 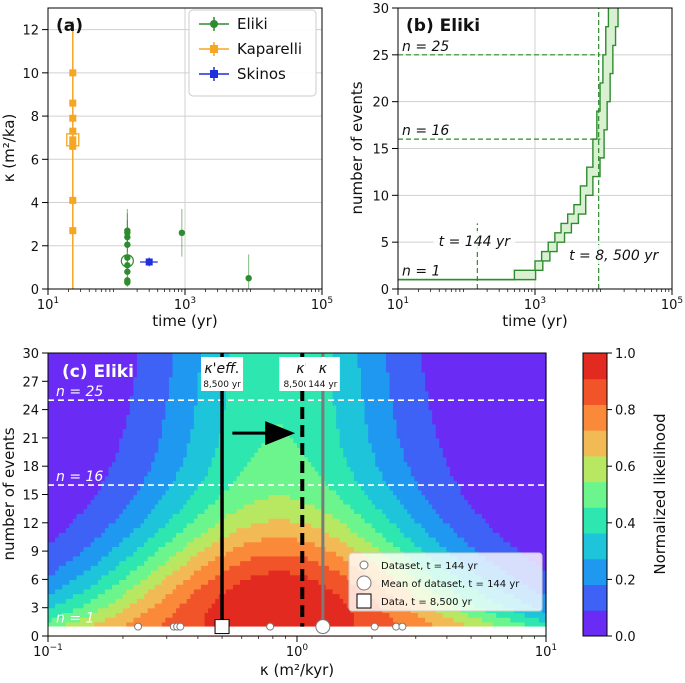 I want to click on eliki-mean, so click(x=127, y=261).